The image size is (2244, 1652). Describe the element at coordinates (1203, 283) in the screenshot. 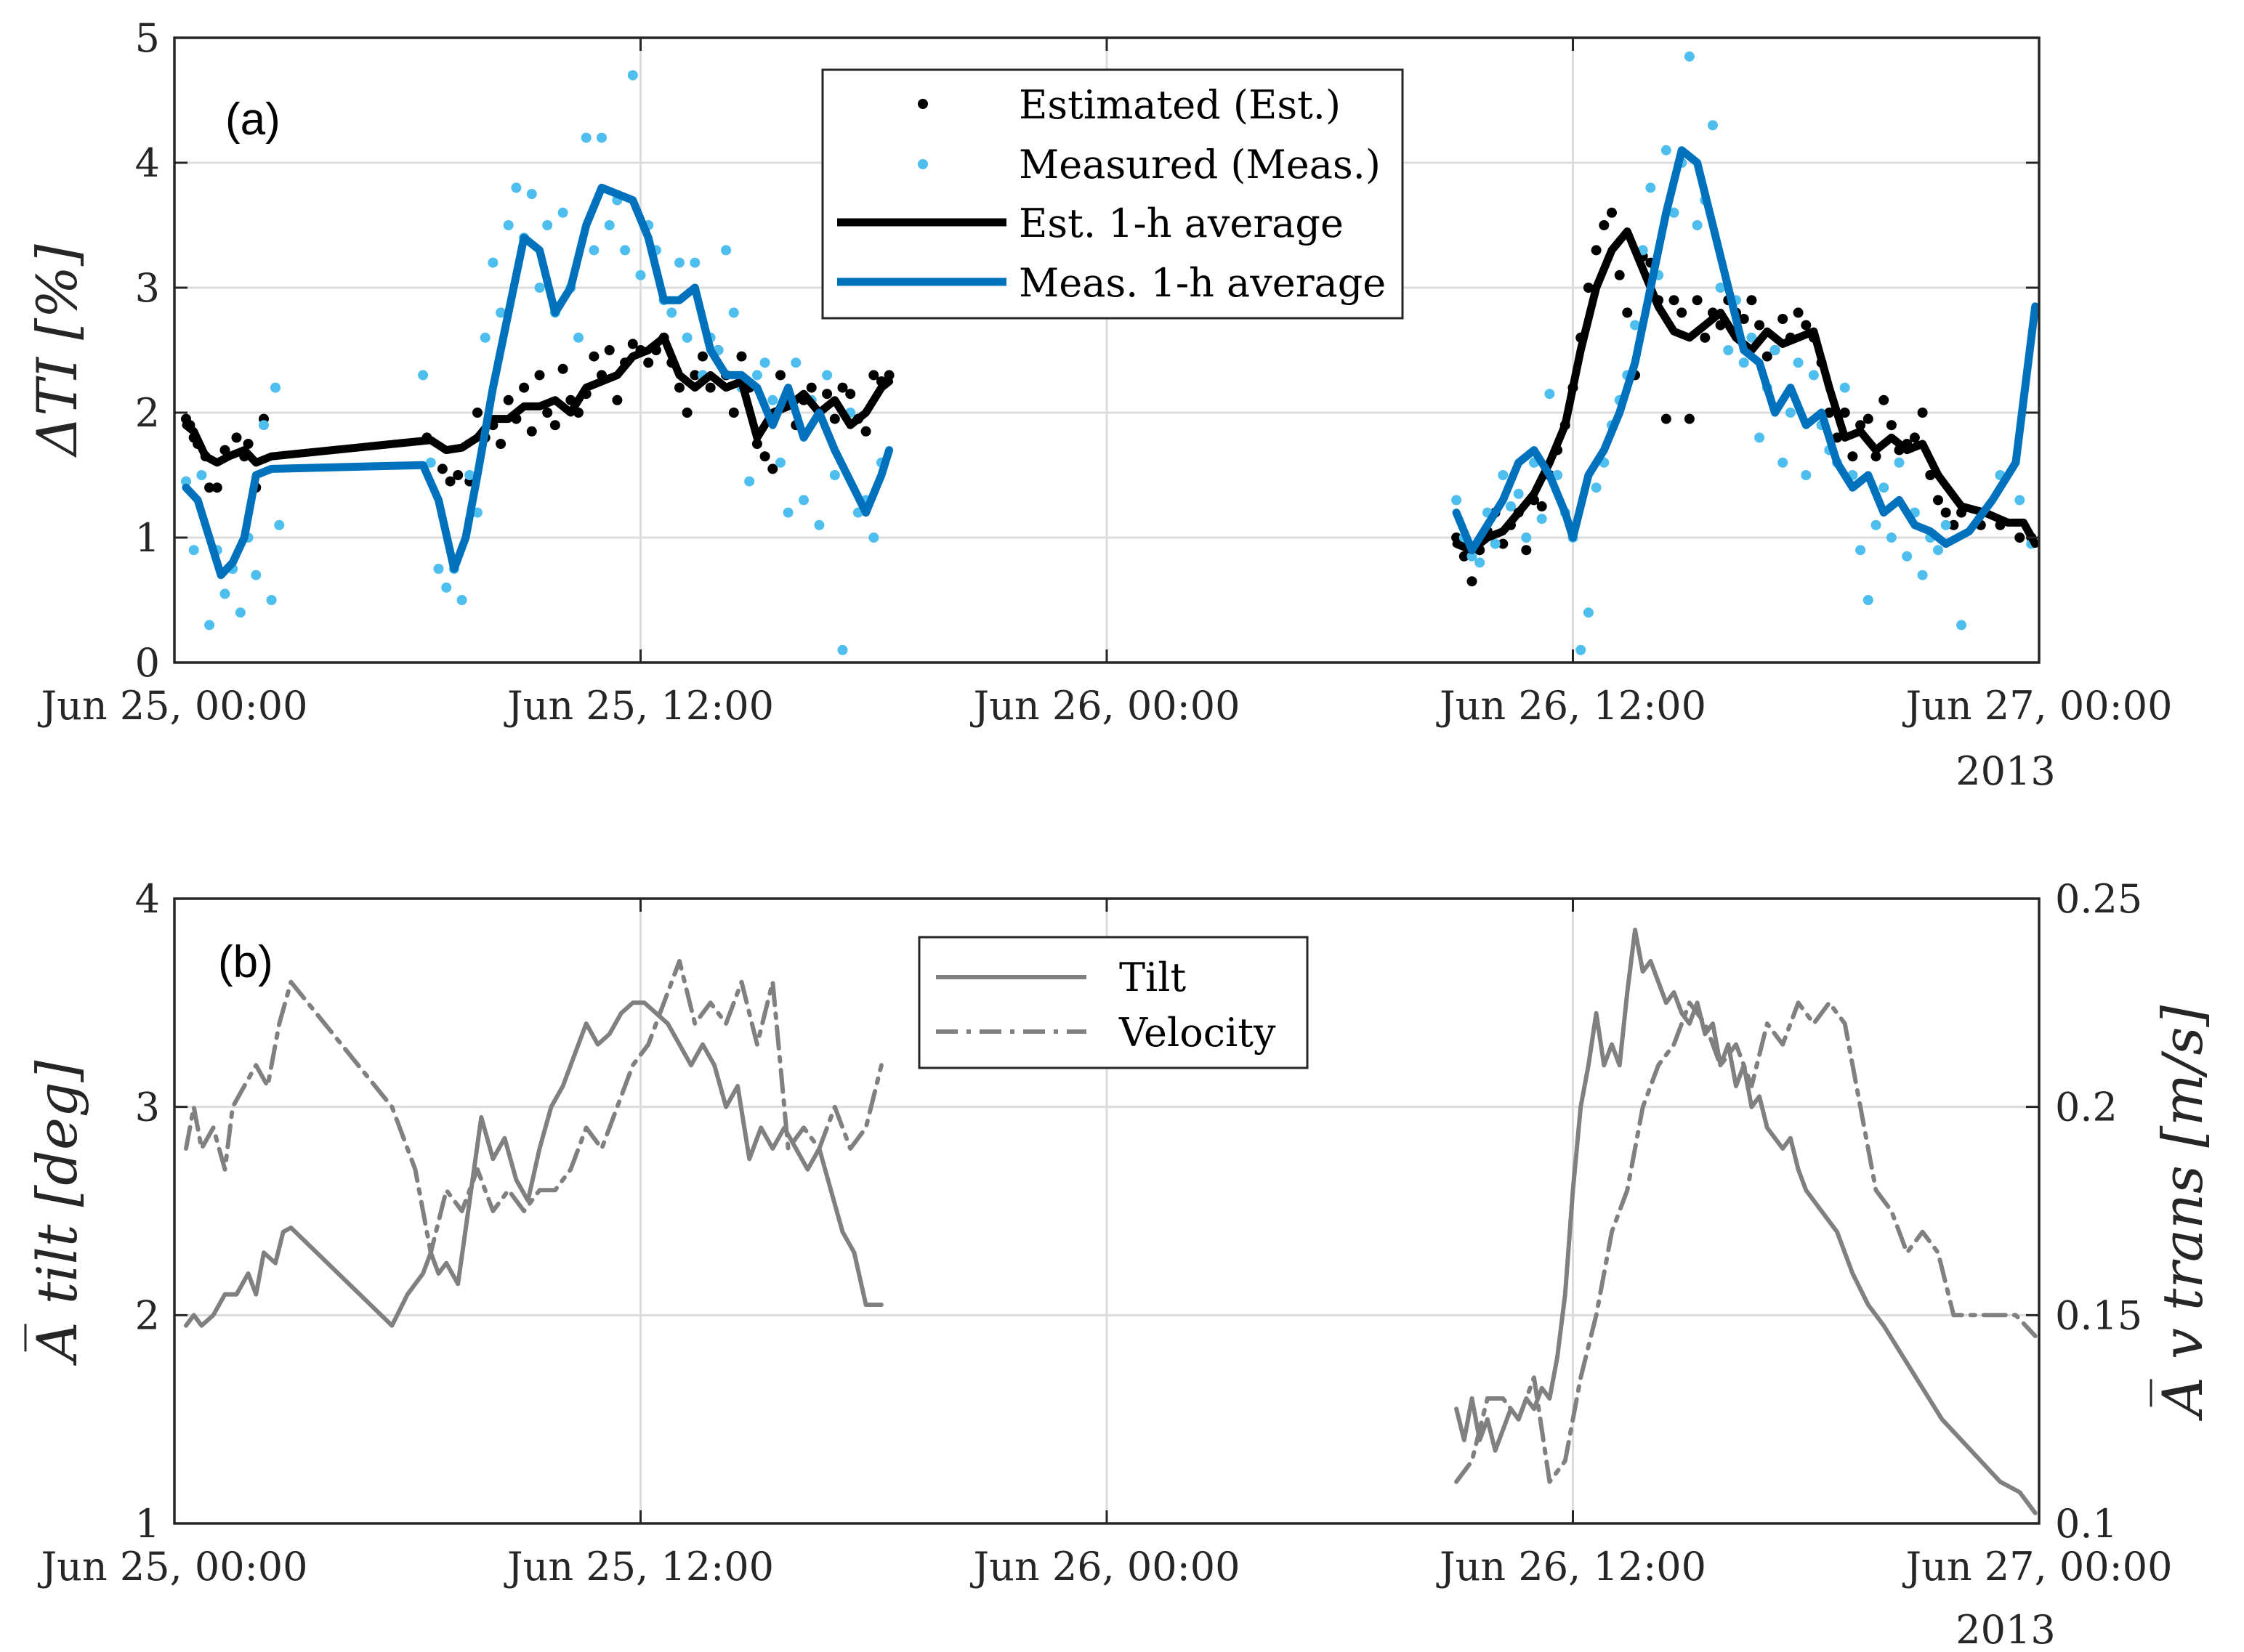

I see `legend-label-meas-average: Meas. 1-h average` at that location.